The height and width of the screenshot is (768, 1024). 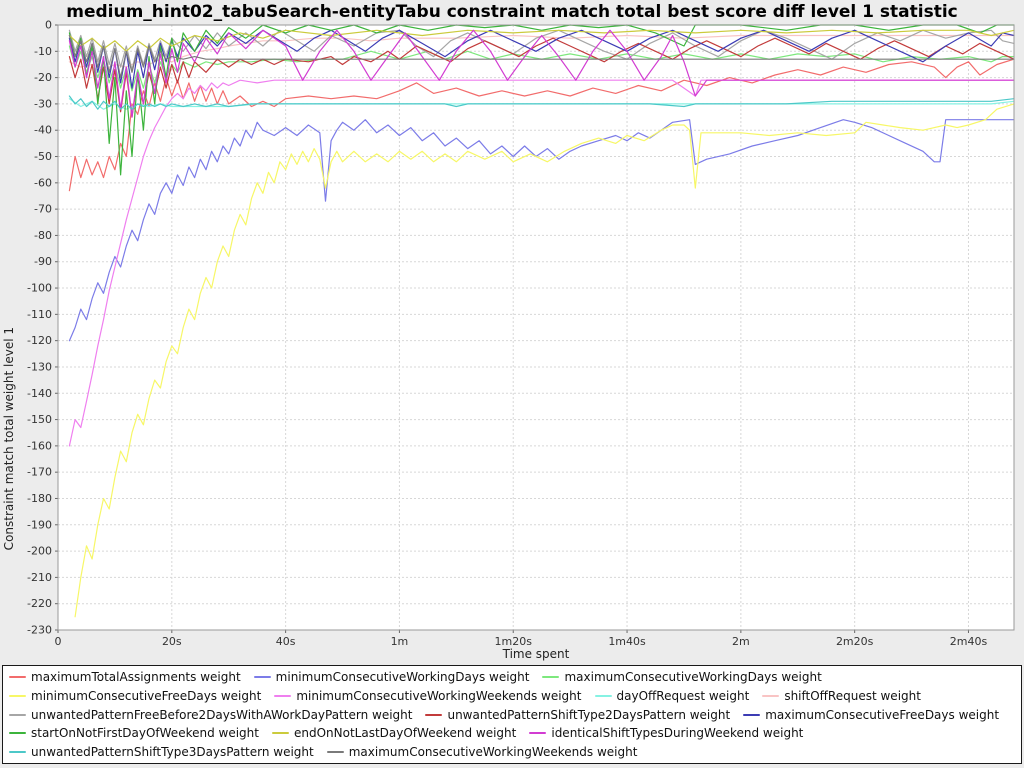 I want to click on legend-label: startOnNotFirstDayOfWeekend weight, so click(x=145, y=733).